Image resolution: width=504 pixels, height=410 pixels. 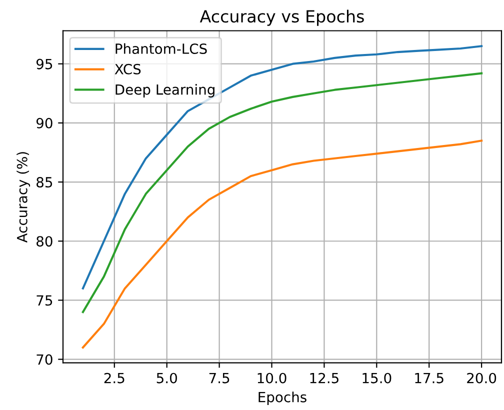 I want to click on x-axis-title: Epochs, so click(x=282, y=399).